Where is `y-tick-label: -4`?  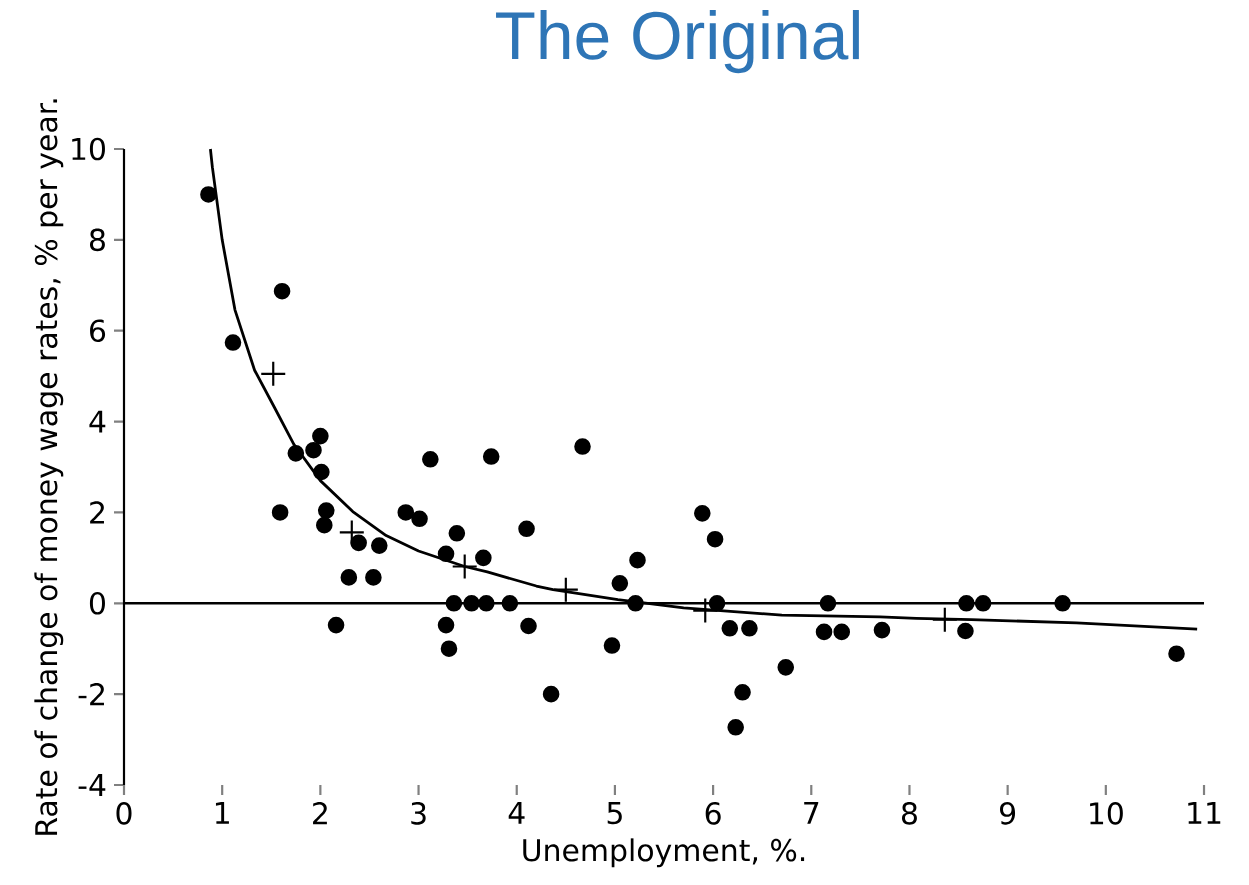 y-tick-label: -4 is located at coordinates (92, 785).